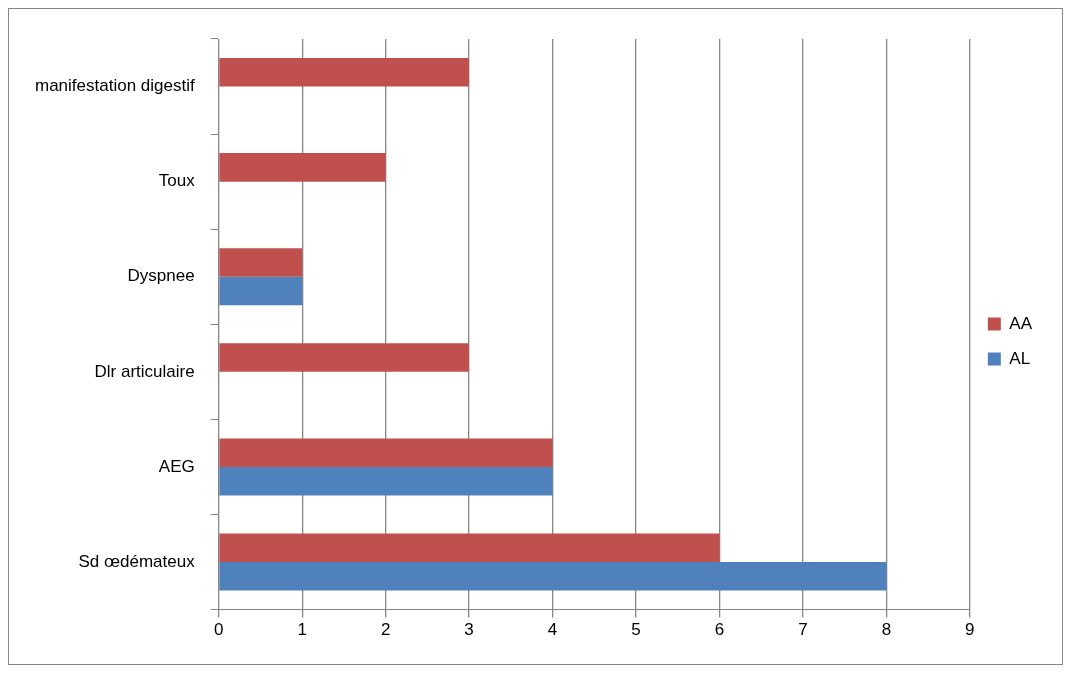 The height and width of the screenshot is (673, 1071). I want to click on x-tick-label: 1, so click(302, 630).